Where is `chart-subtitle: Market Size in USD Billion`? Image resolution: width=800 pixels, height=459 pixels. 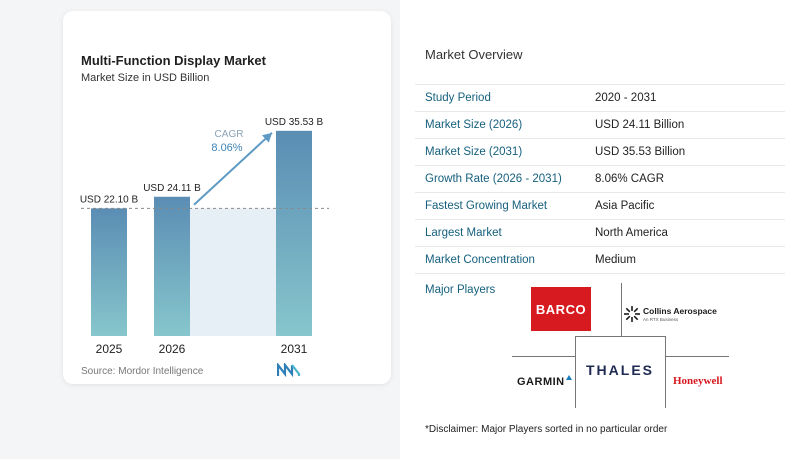
chart-subtitle: Market Size in USD Billion is located at coordinates (145, 78).